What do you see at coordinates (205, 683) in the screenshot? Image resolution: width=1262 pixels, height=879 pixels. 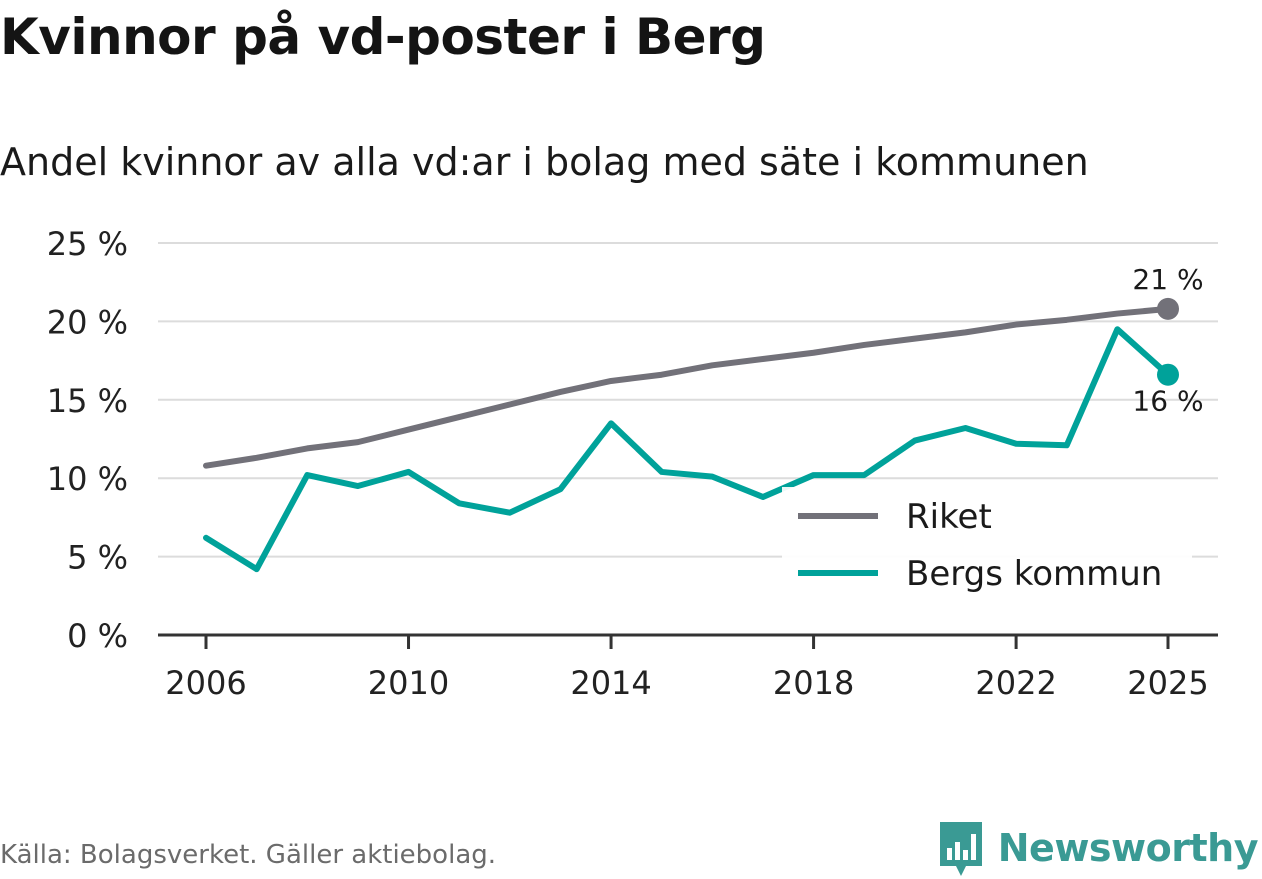 I see `x-tick-label: 2006` at bounding box center [205, 683].